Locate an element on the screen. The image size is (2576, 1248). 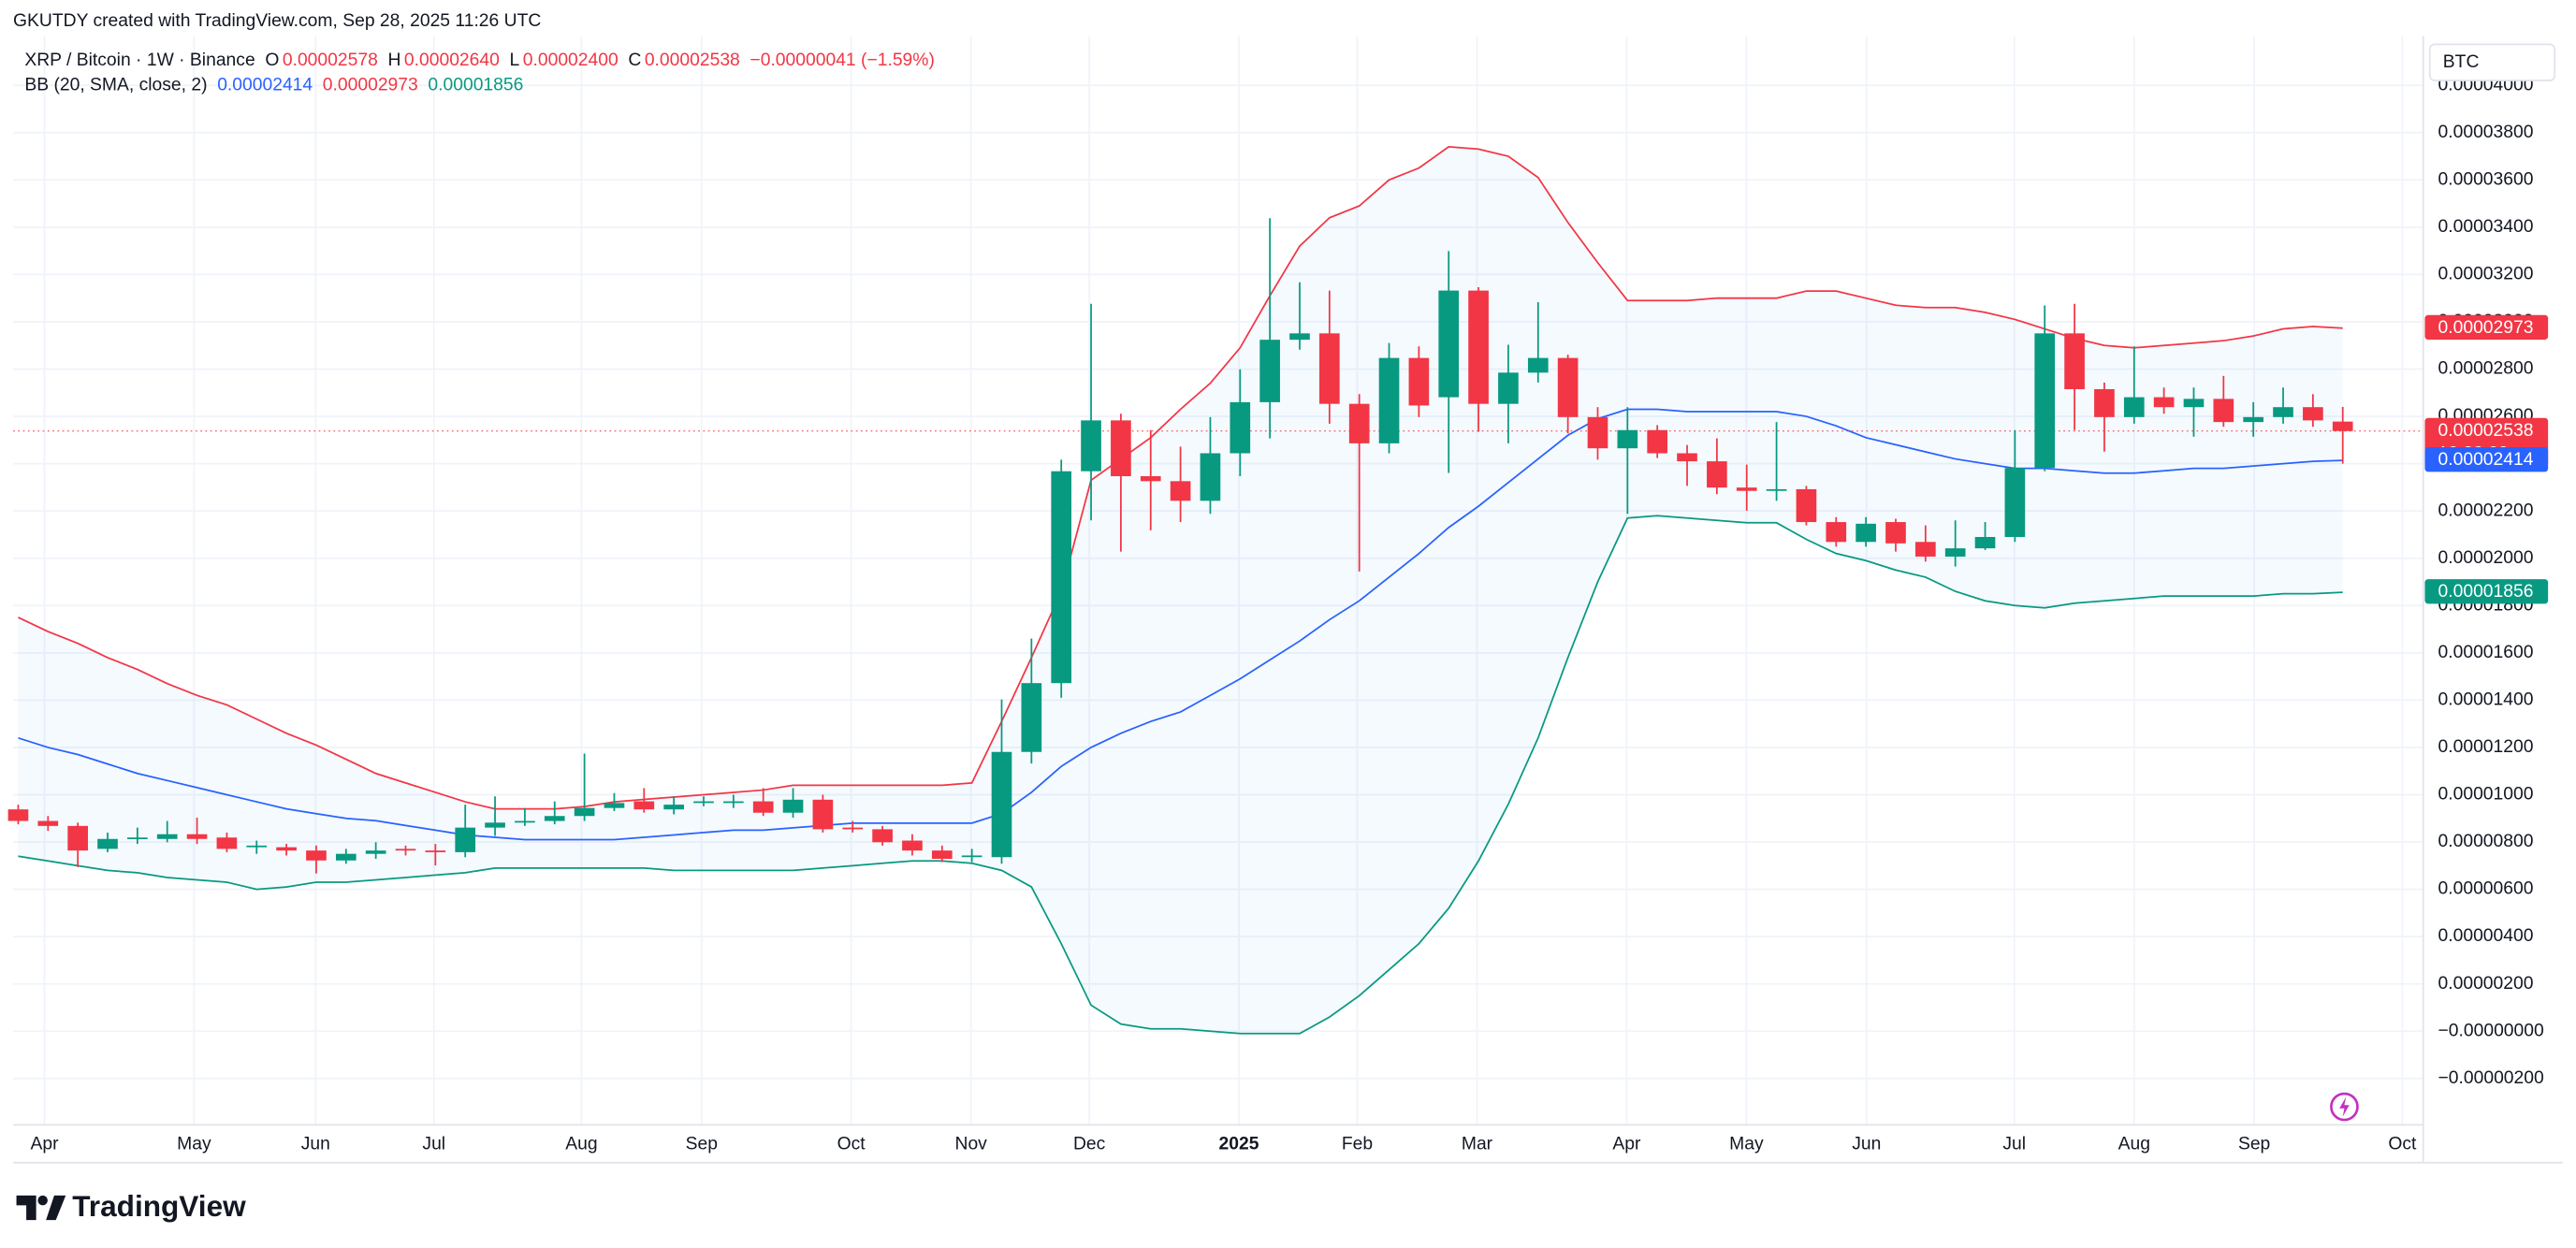
l-value: 0.00002400 is located at coordinates (571, 60).